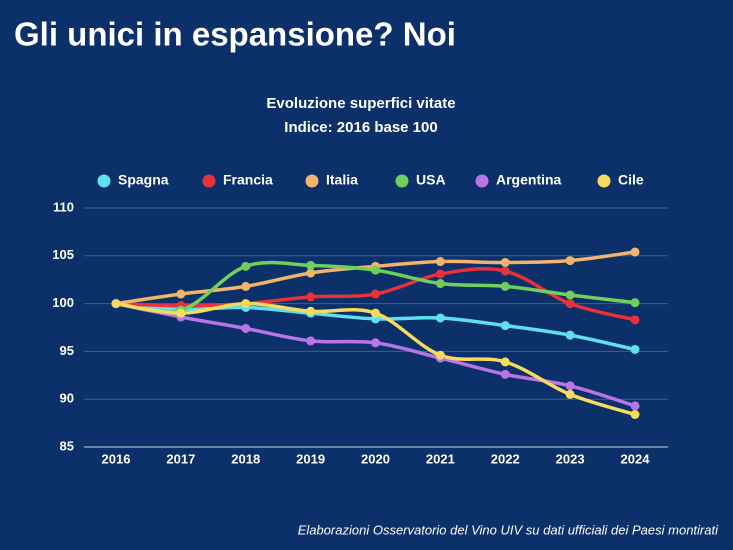 The image size is (733, 550). Describe the element at coordinates (63, 254) in the screenshot. I see `y-tick-label: 105` at that location.